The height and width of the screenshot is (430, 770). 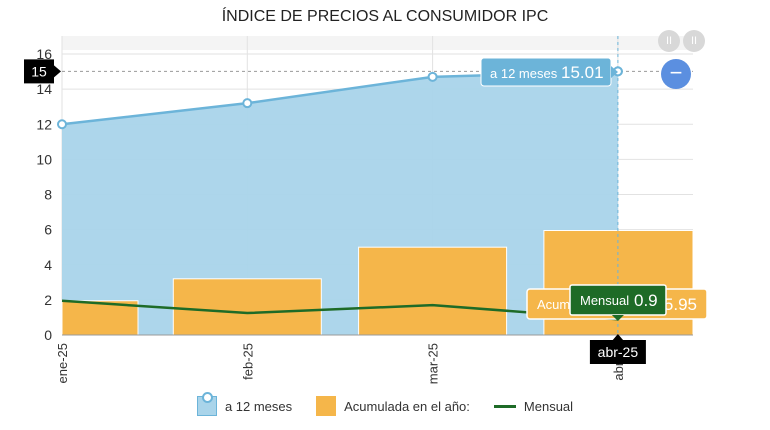 I want to click on tooltip-acumulada-value: 5.95, so click(x=680, y=304).